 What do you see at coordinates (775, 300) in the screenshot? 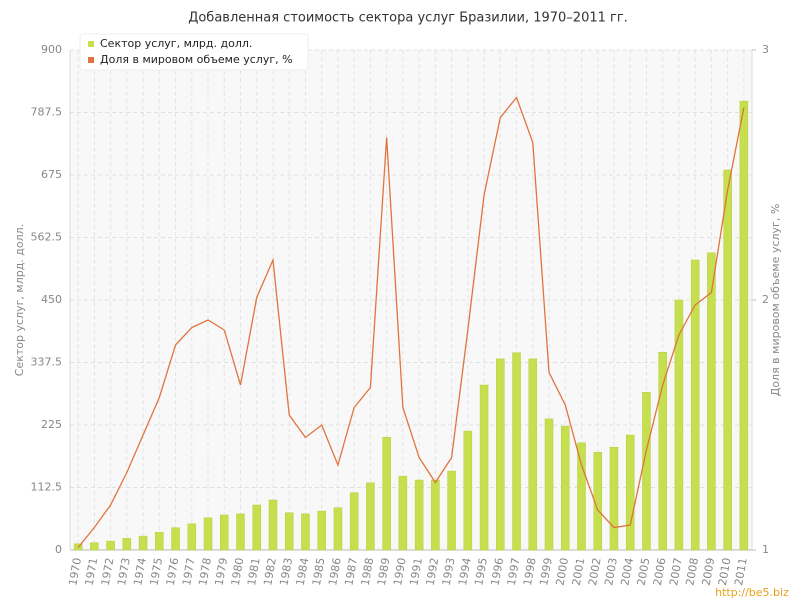
I see `y2-axis-label: Доля в мировом объеме услуг, %` at bounding box center [775, 300].